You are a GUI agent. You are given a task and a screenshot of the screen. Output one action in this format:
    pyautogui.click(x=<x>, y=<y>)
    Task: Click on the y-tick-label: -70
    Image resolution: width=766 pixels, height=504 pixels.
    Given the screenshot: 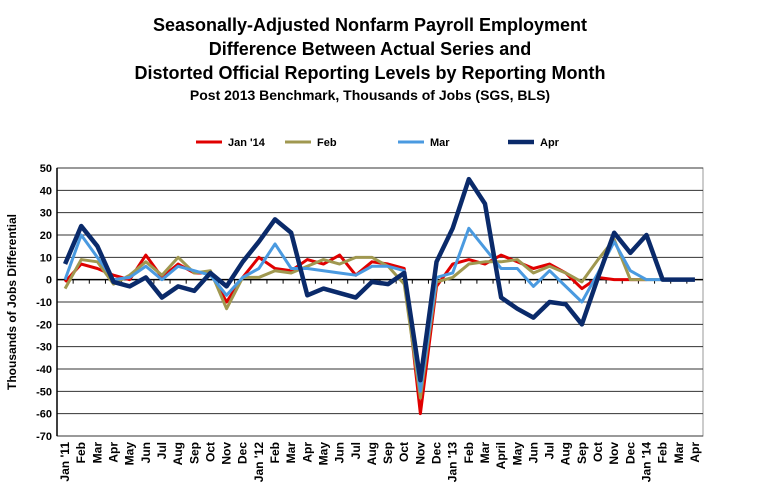 What is the action you would take?
    pyautogui.click(x=44, y=437)
    